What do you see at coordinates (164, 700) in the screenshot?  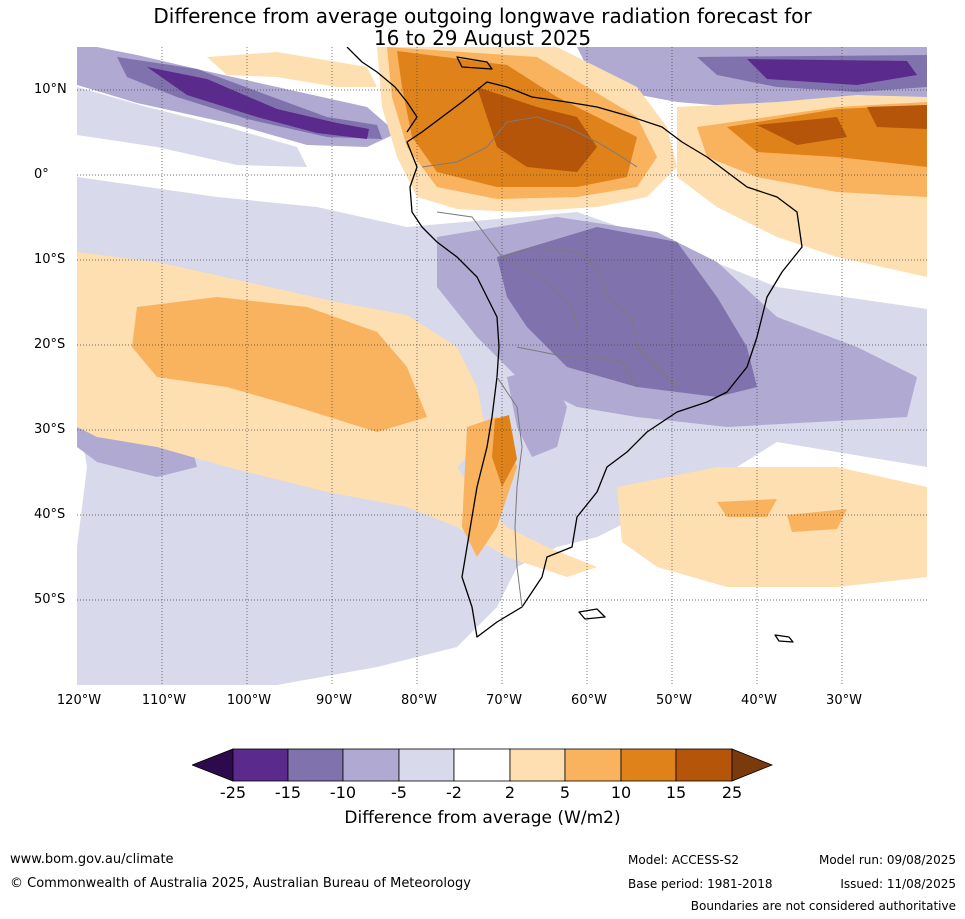 I see `lon-label-110w: 110°W` at bounding box center [164, 700].